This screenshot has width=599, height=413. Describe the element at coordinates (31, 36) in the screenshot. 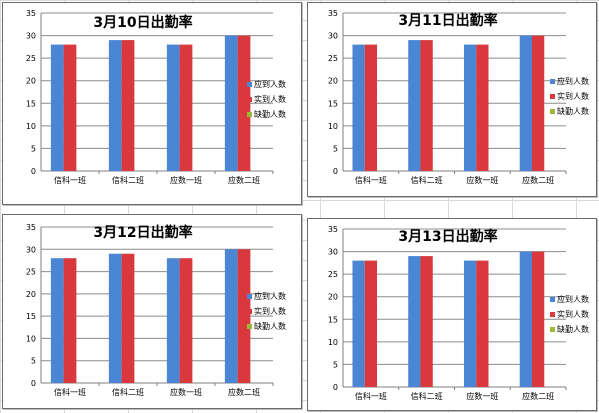

I see `y-tick-label: 30` at that location.